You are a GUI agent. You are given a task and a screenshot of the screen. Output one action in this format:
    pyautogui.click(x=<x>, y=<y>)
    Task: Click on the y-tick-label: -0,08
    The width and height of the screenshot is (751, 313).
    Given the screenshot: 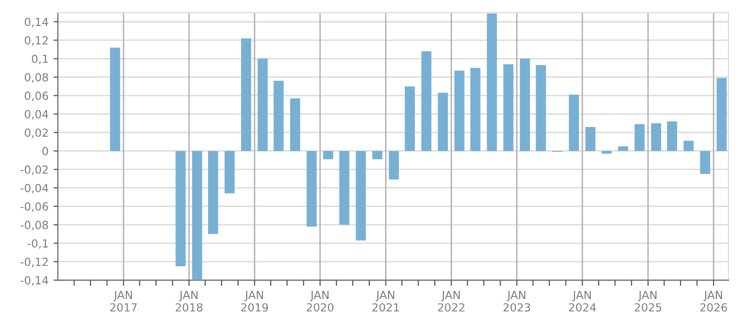 What is the action you would take?
    pyautogui.click(x=34, y=225)
    